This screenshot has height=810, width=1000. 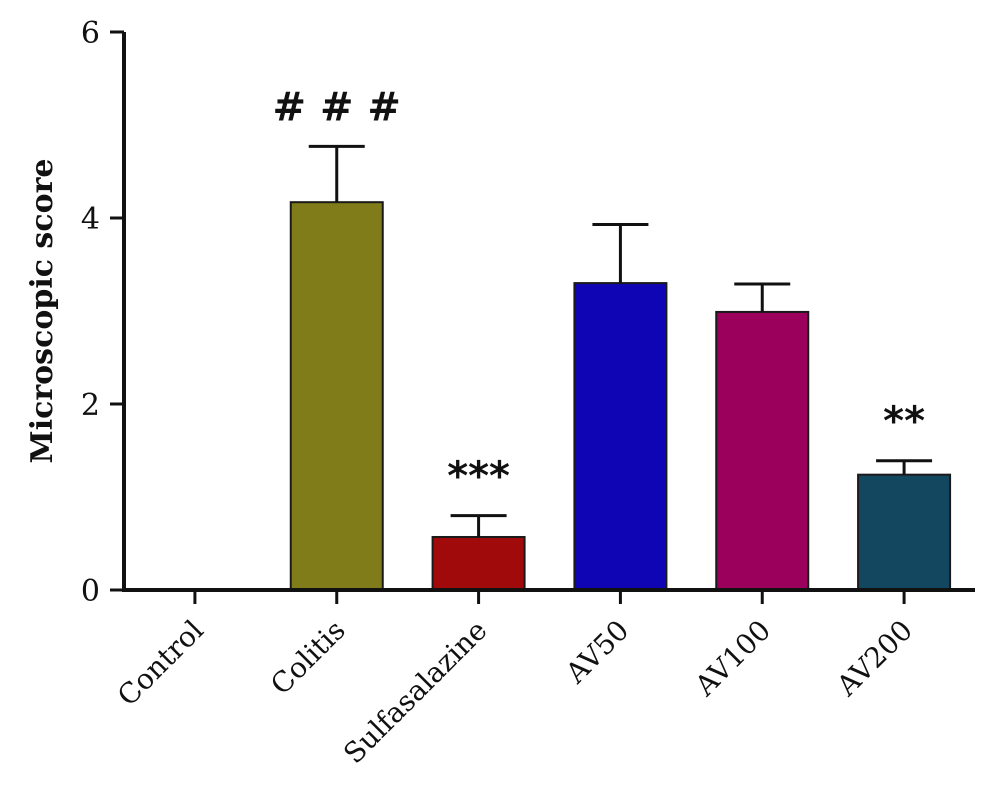 What do you see at coordinates (478, 477) in the screenshot?
I see `annotation-sulfasalazine: ***` at bounding box center [478, 477].